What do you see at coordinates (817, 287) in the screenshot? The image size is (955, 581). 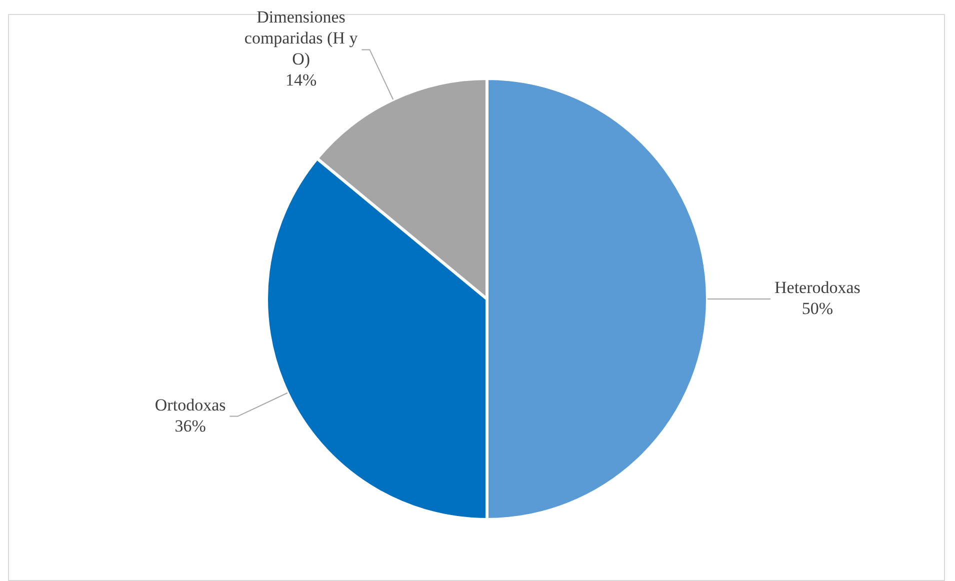 I see `slice-label: Heterodoxas` at bounding box center [817, 287].